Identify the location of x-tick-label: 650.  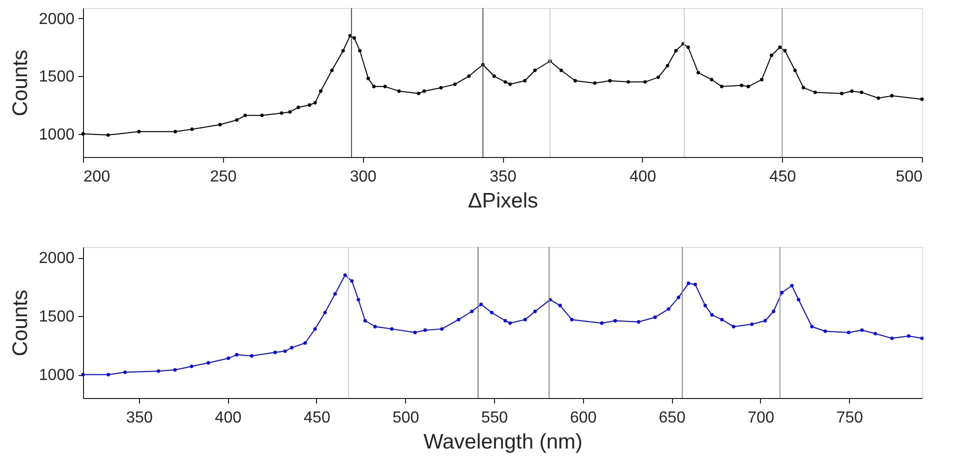
(672, 418).